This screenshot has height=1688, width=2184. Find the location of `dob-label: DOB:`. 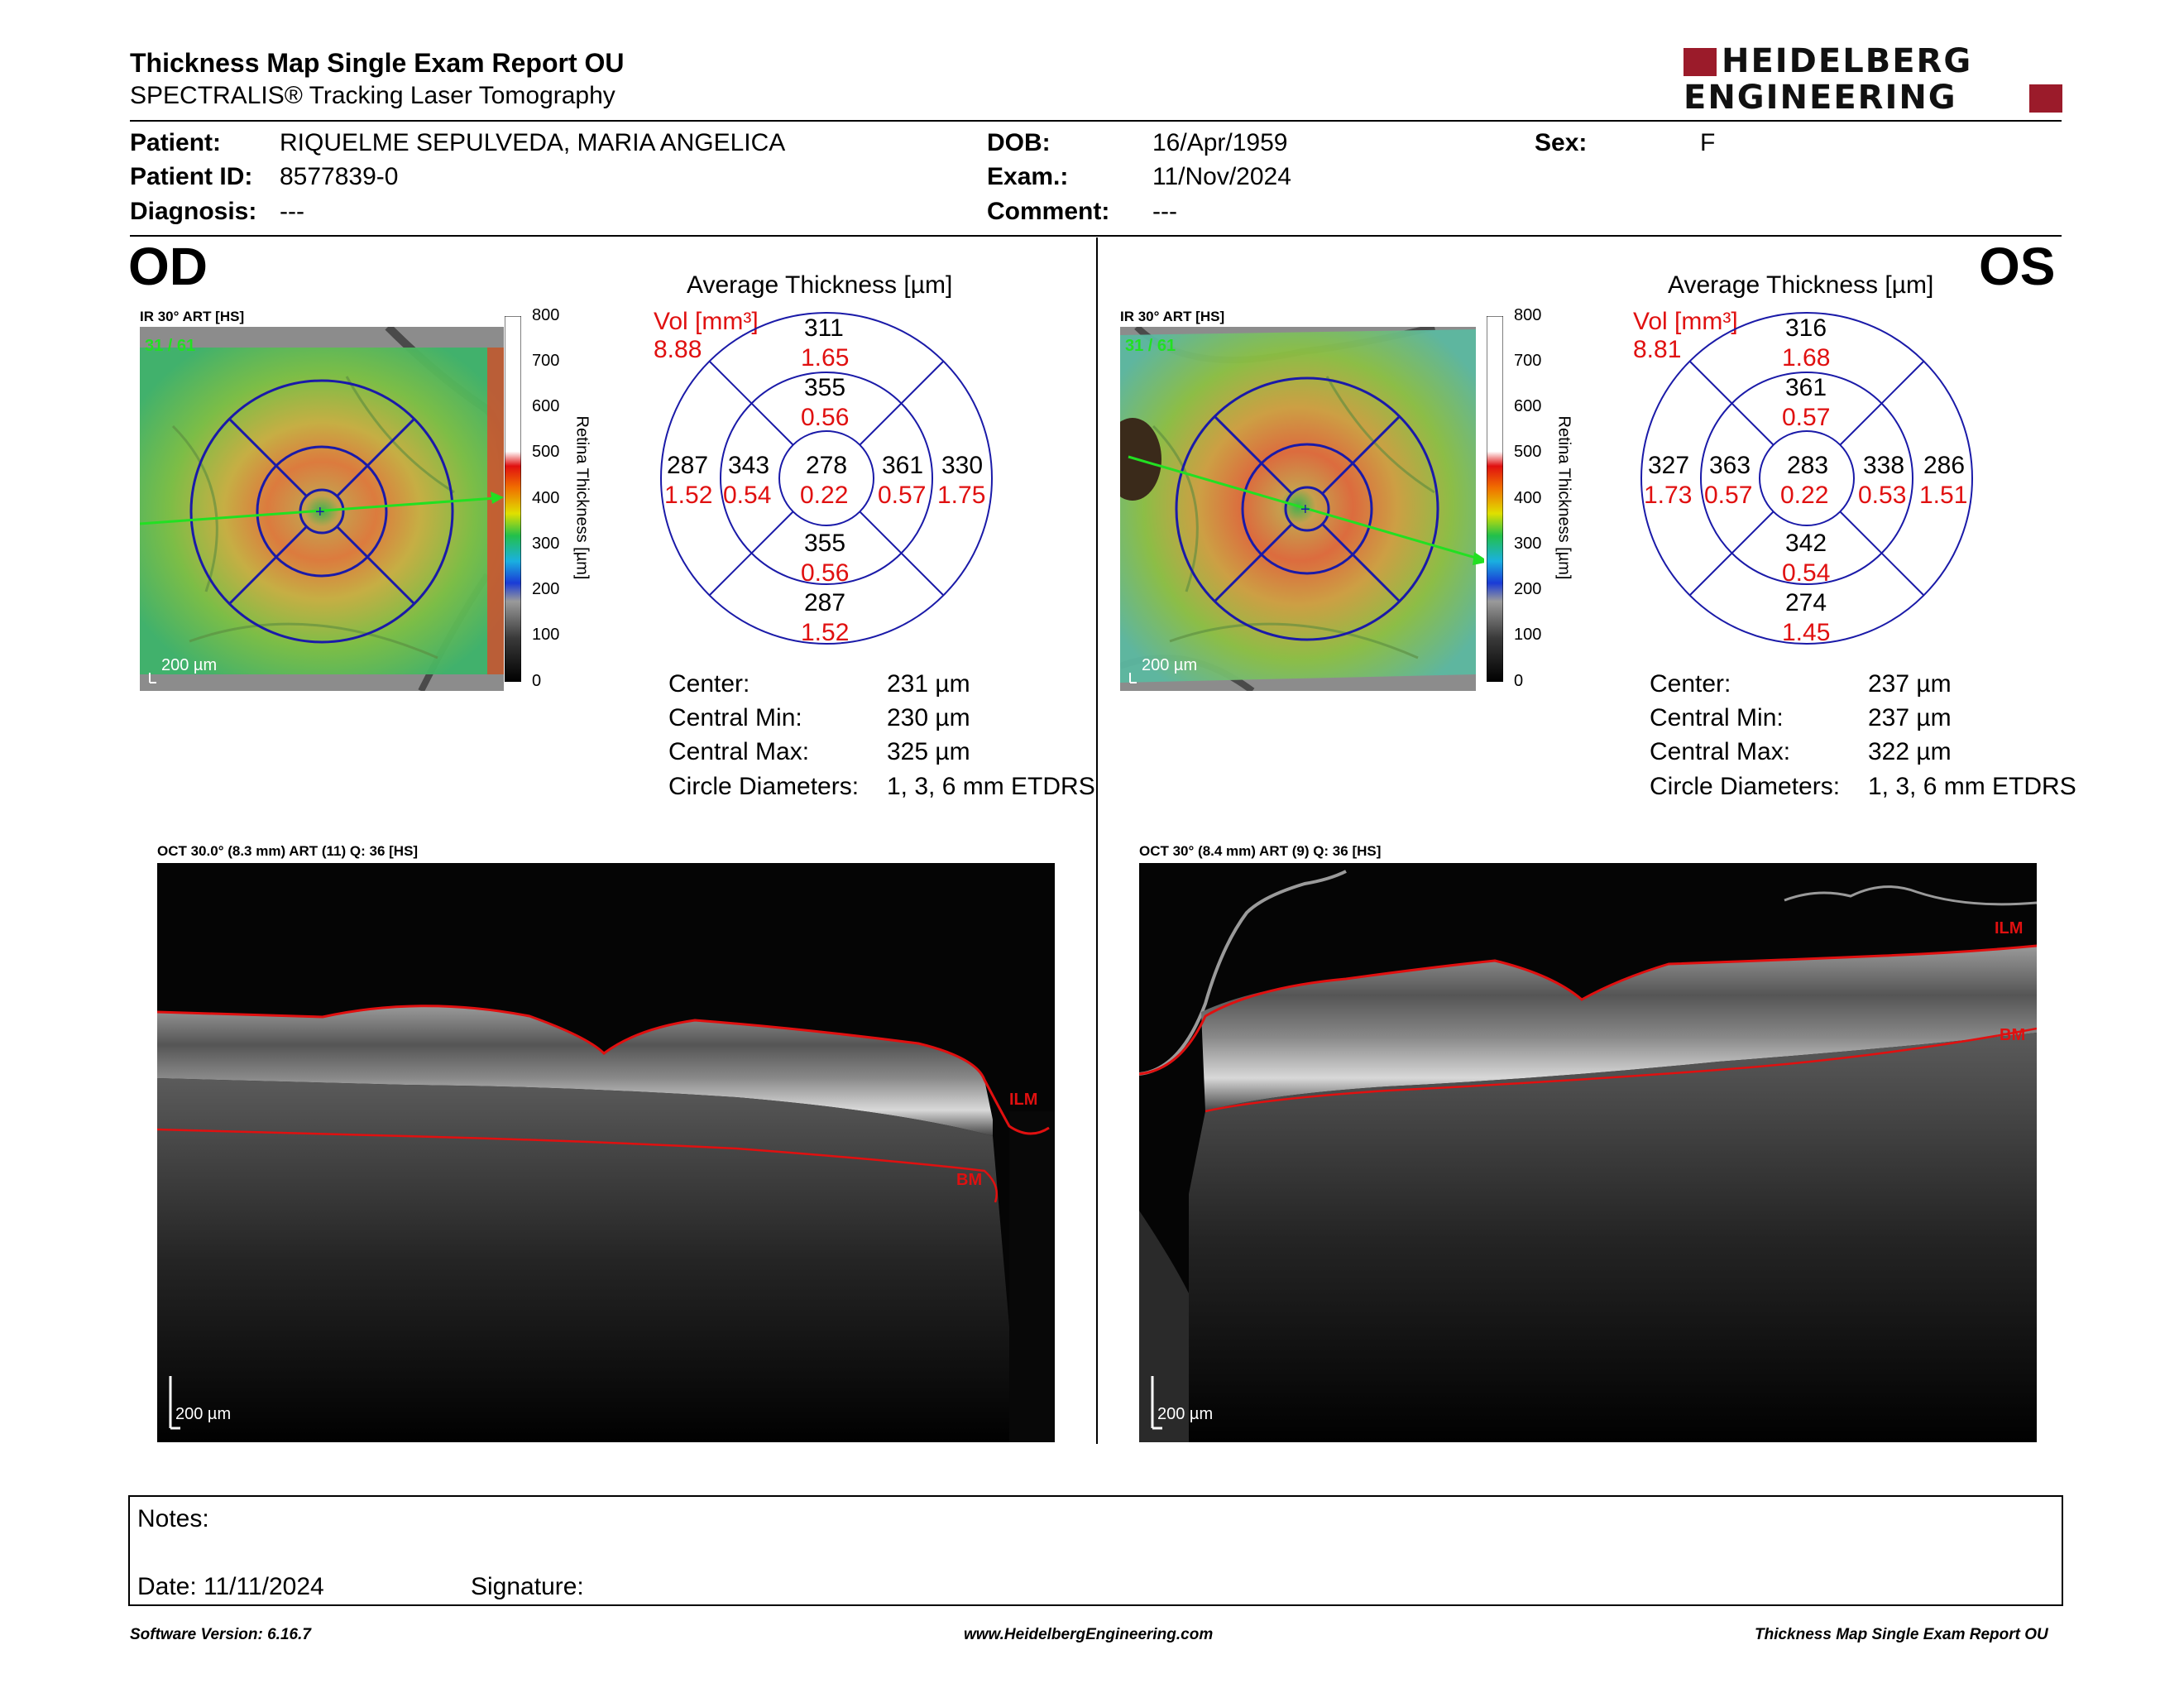

dob-label: DOB: is located at coordinates (1019, 142).